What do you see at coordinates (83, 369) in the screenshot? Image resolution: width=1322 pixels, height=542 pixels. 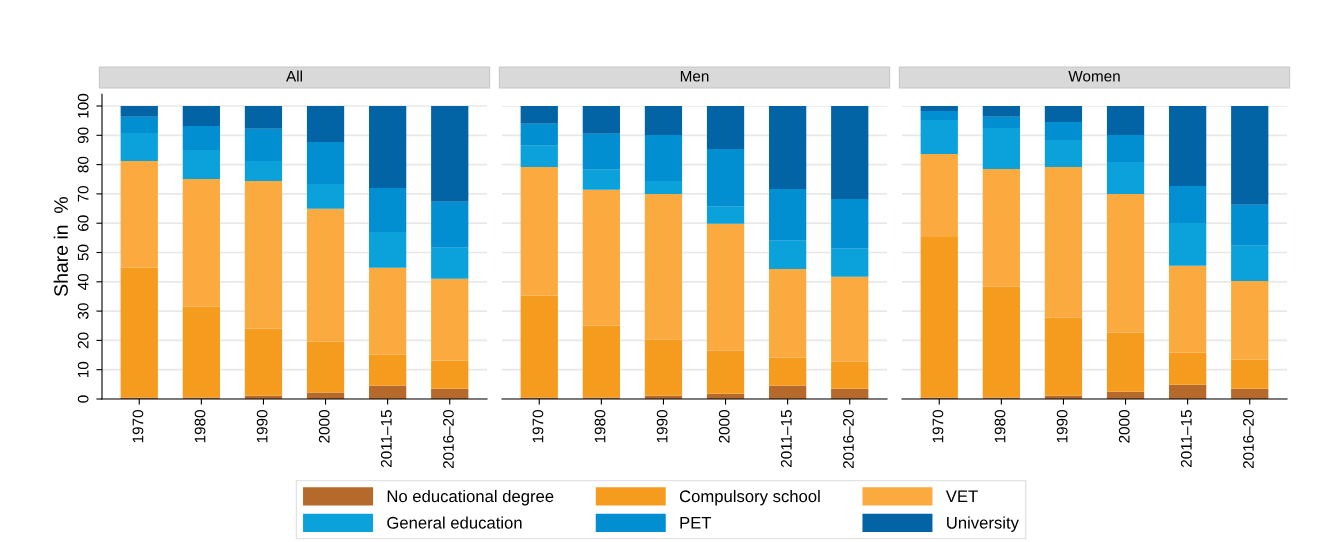 I see `y-tick-label: 10` at bounding box center [83, 369].